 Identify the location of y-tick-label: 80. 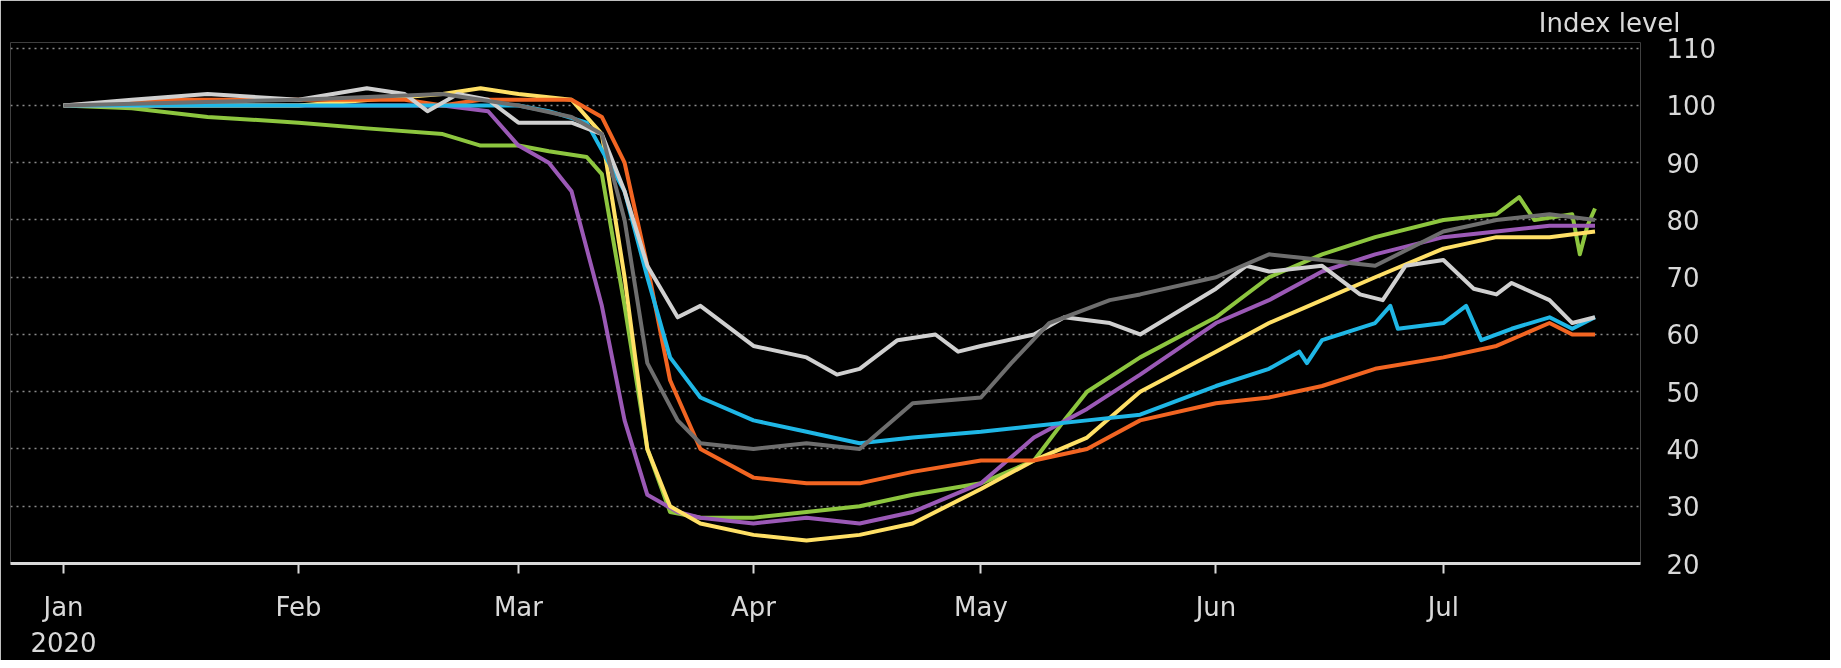
(1683, 220).